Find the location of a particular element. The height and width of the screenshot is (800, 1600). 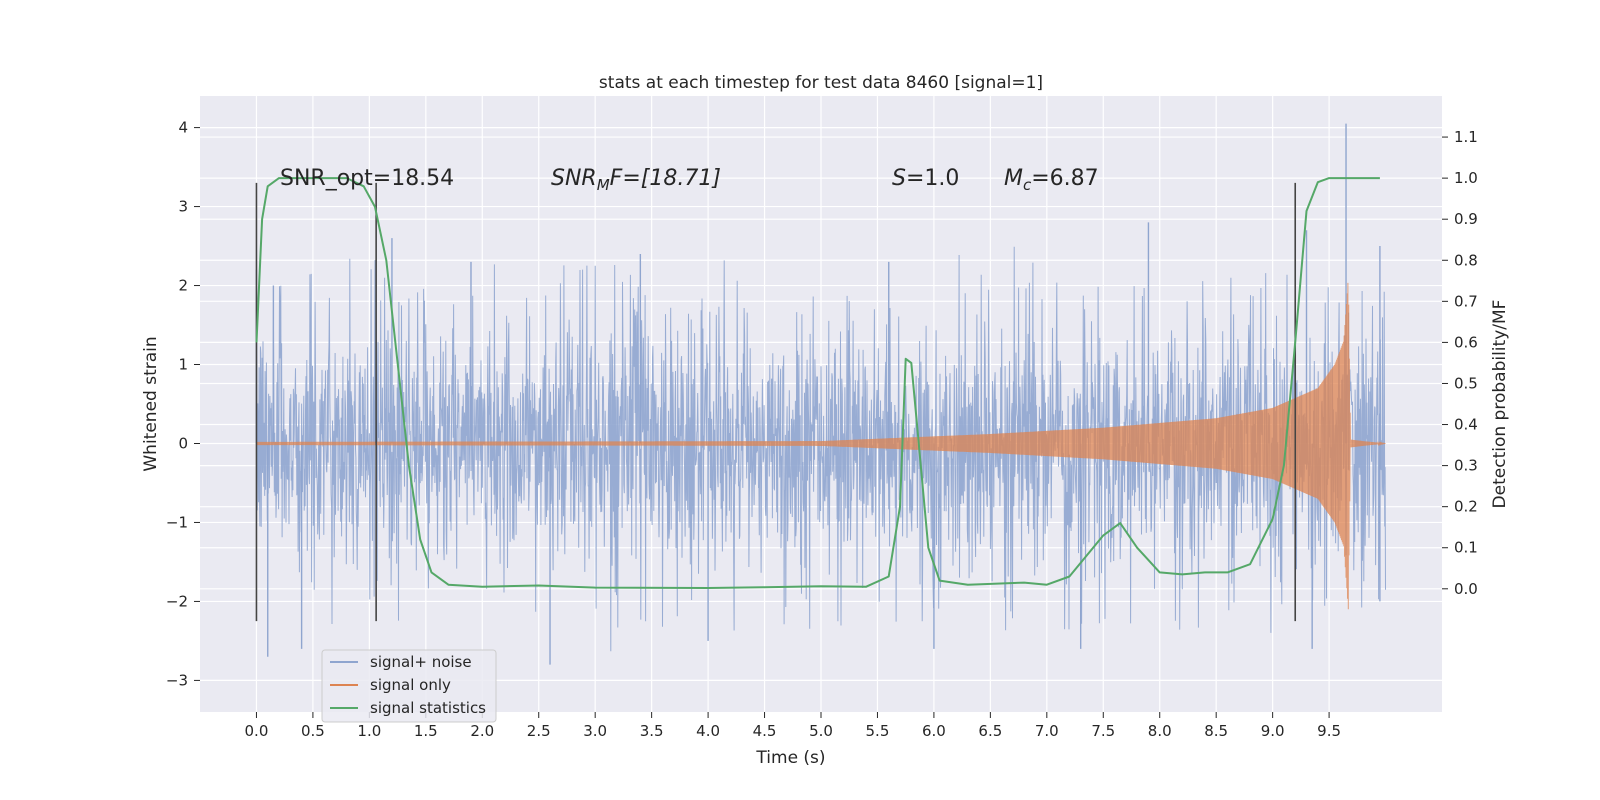

x-tick-label: 7.0 is located at coordinates (1047, 731).